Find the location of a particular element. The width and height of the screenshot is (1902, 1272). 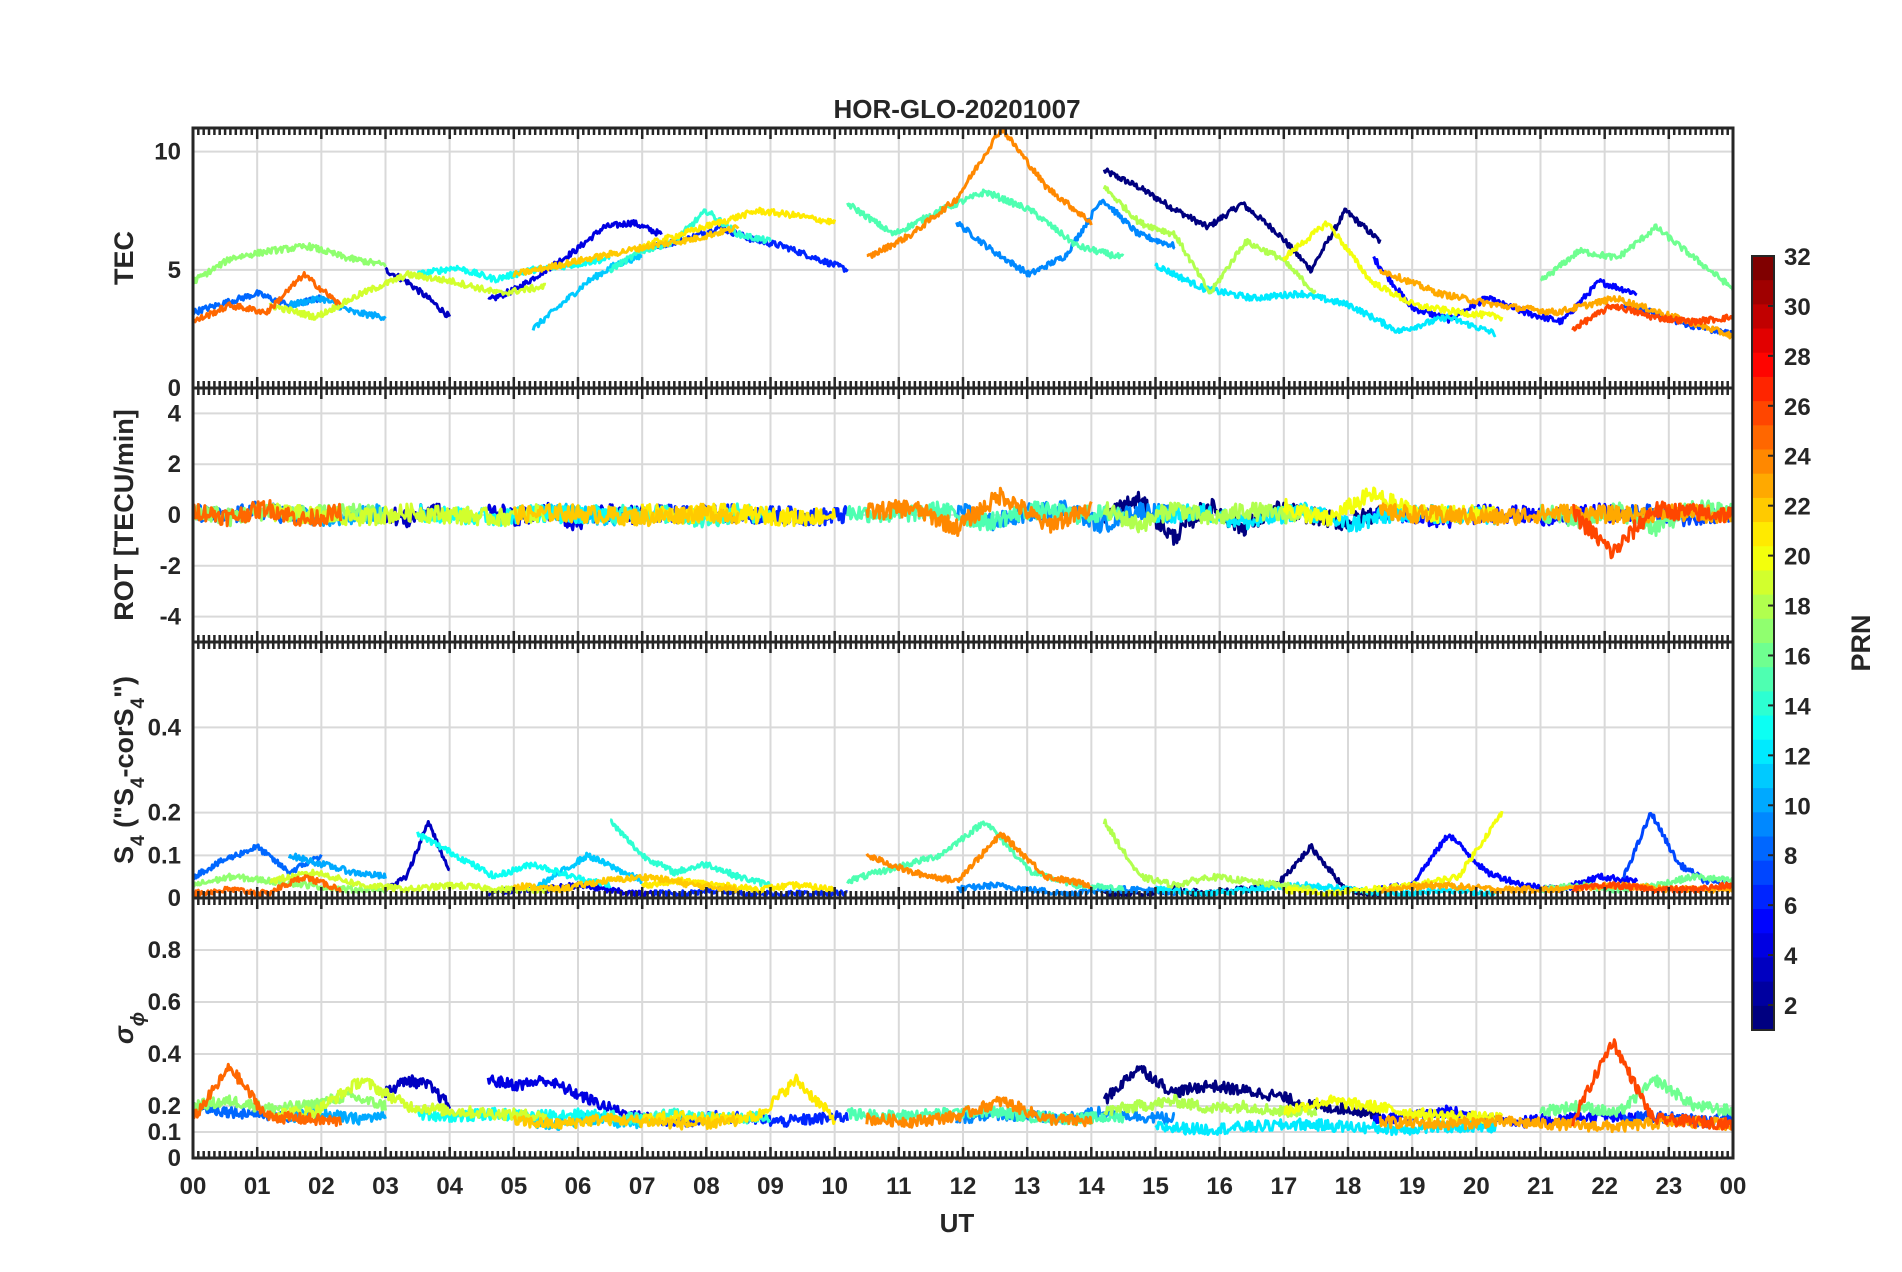

x-tick-label: 05 is located at coordinates (513, 1186).